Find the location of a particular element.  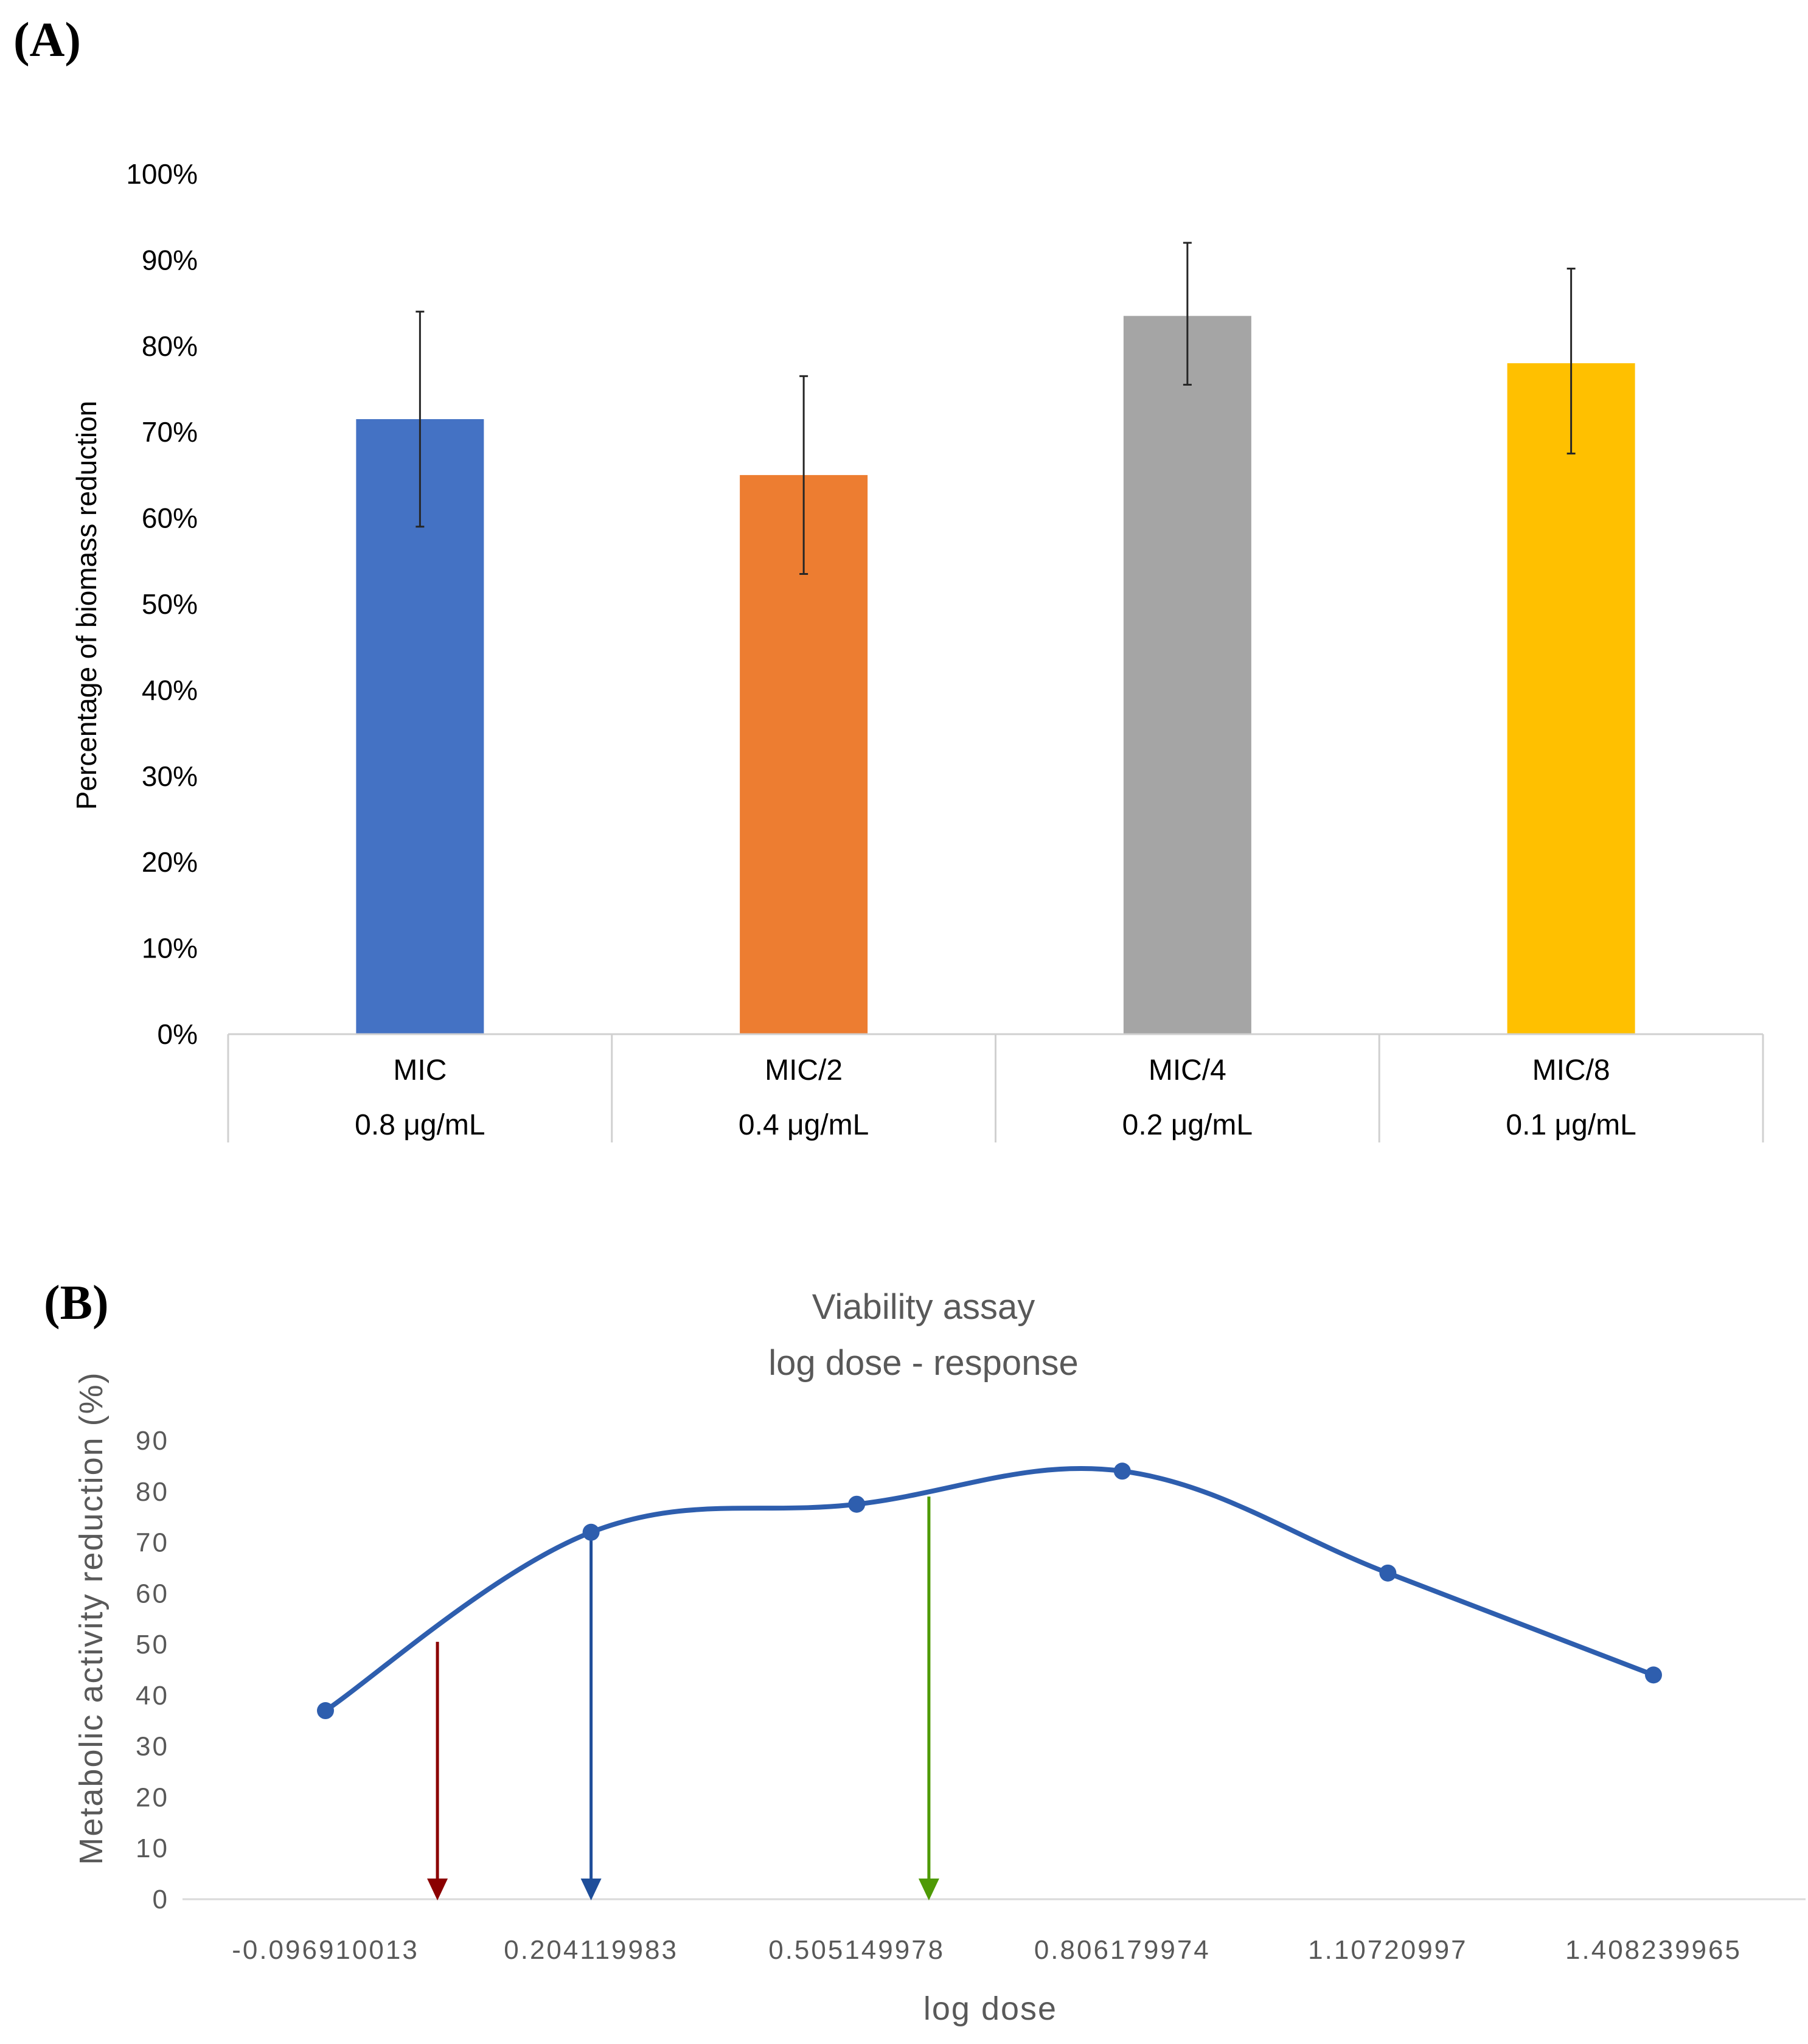

panel-b-y-tick-label: 60 is located at coordinates (152, 1593).